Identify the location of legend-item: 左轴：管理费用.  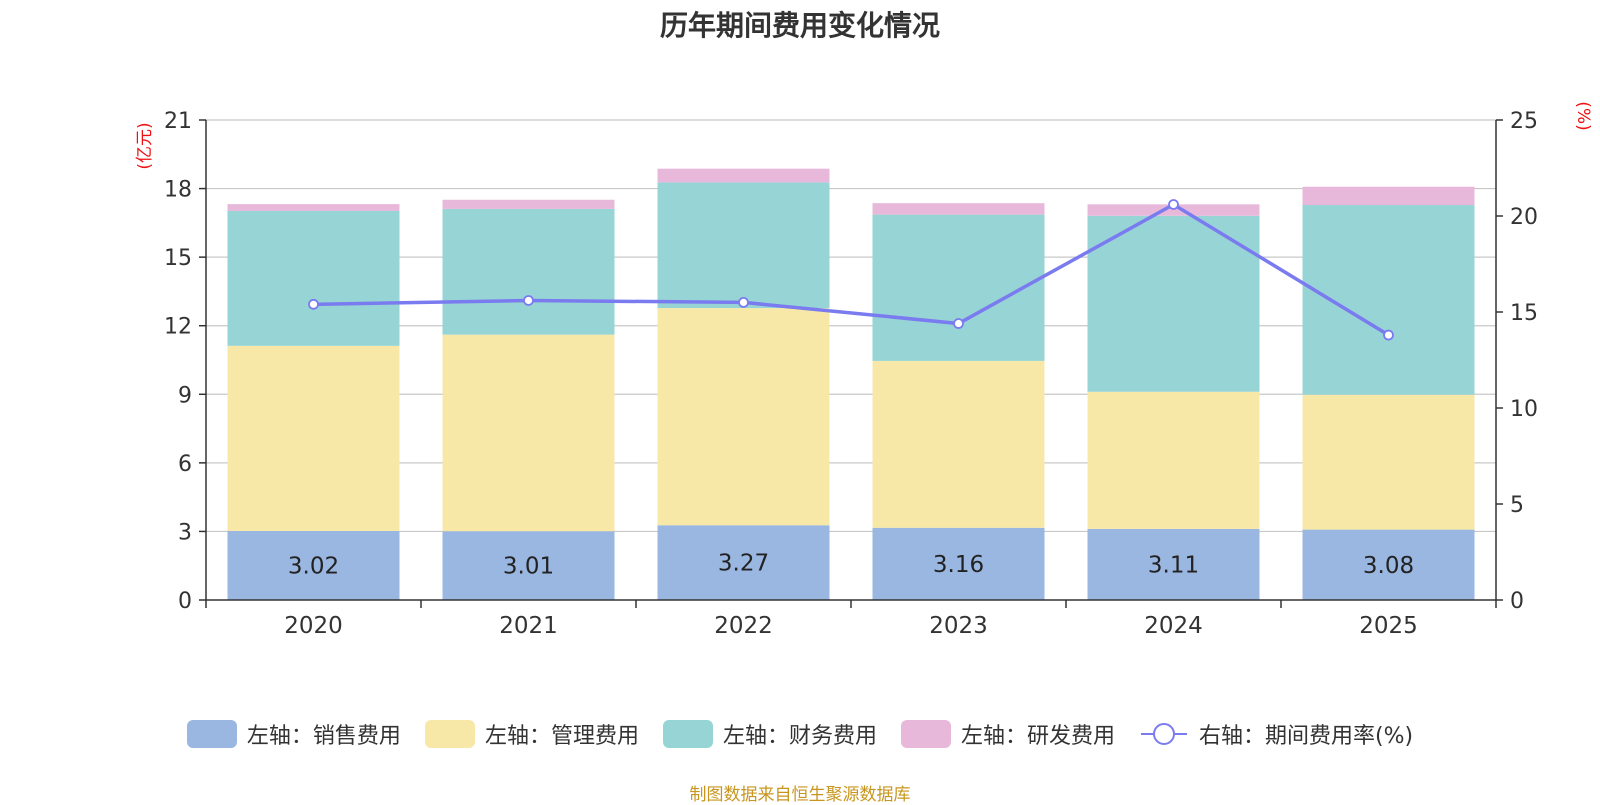
(531, 734).